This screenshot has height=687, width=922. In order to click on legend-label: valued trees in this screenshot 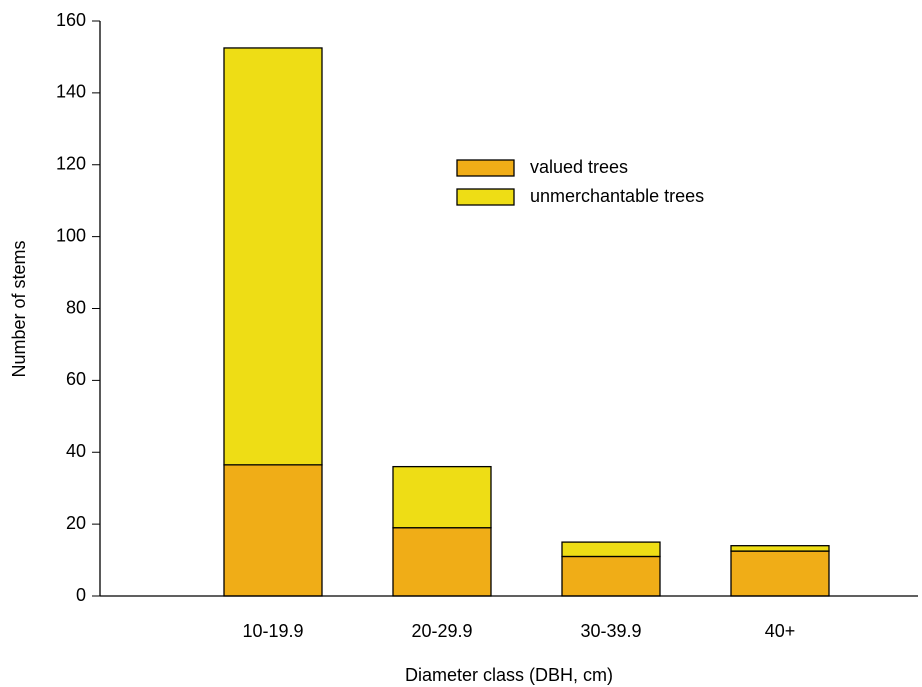, I will do `click(579, 167)`.